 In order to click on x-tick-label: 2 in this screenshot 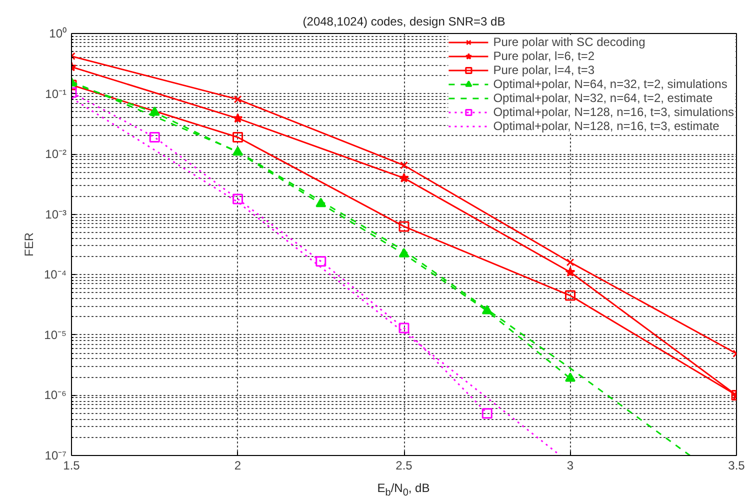, I will do `click(238, 465)`.